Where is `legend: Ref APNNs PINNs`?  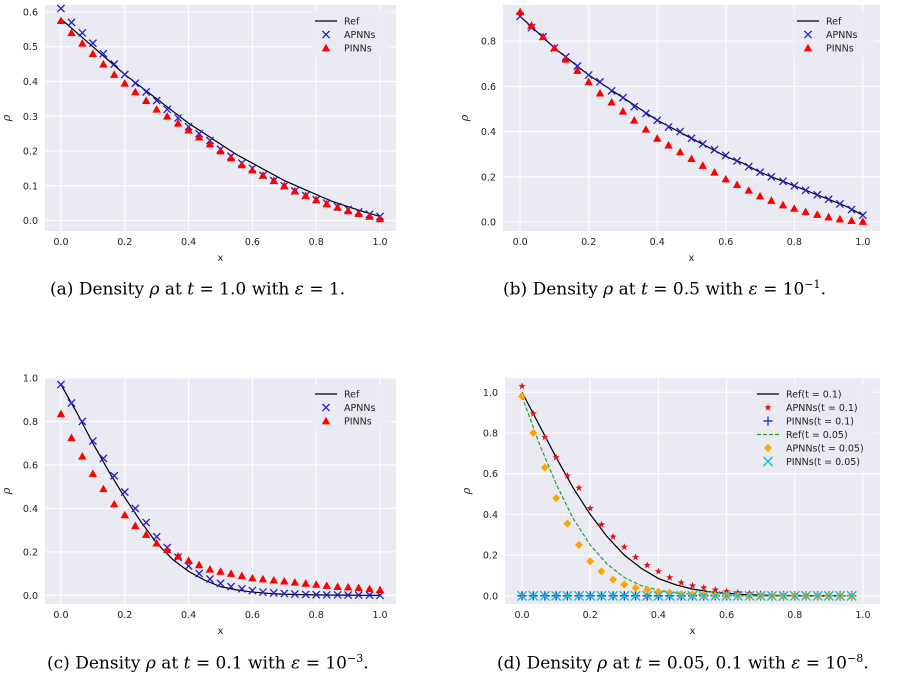 legend: Ref APNNs PINNs is located at coordinates (351, 34).